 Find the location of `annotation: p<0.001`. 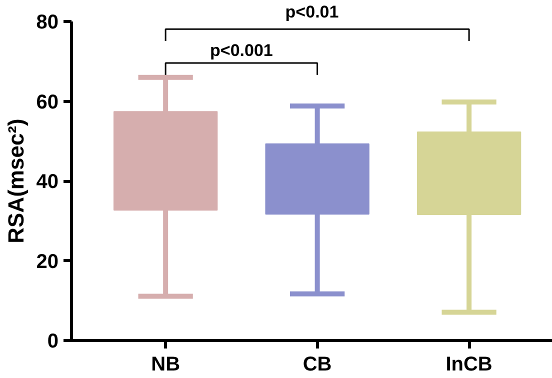

annotation: p<0.001 is located at coordinates (241, 50).